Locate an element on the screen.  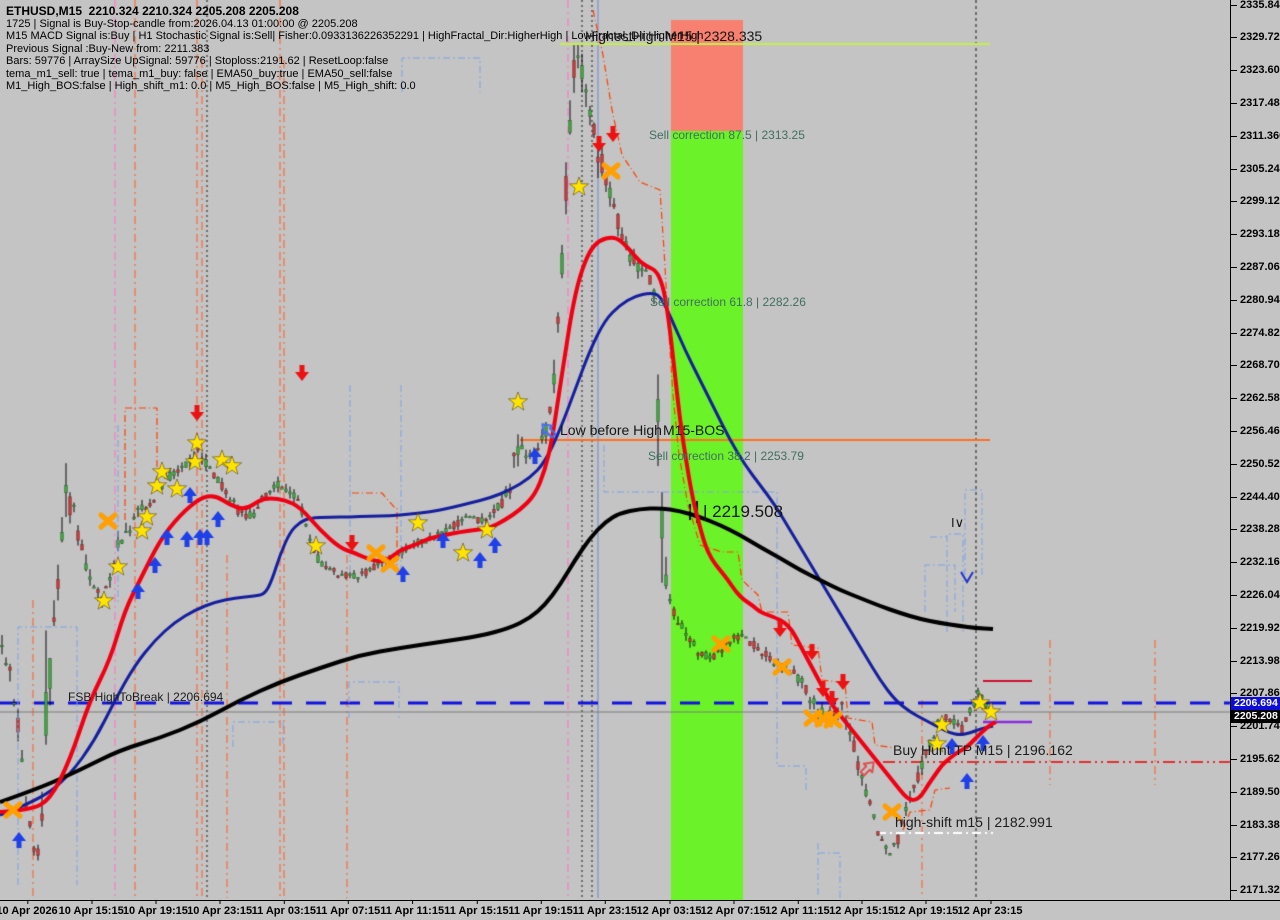
price-tick-label: 2287.060 is located at coordinates (1255, 267).